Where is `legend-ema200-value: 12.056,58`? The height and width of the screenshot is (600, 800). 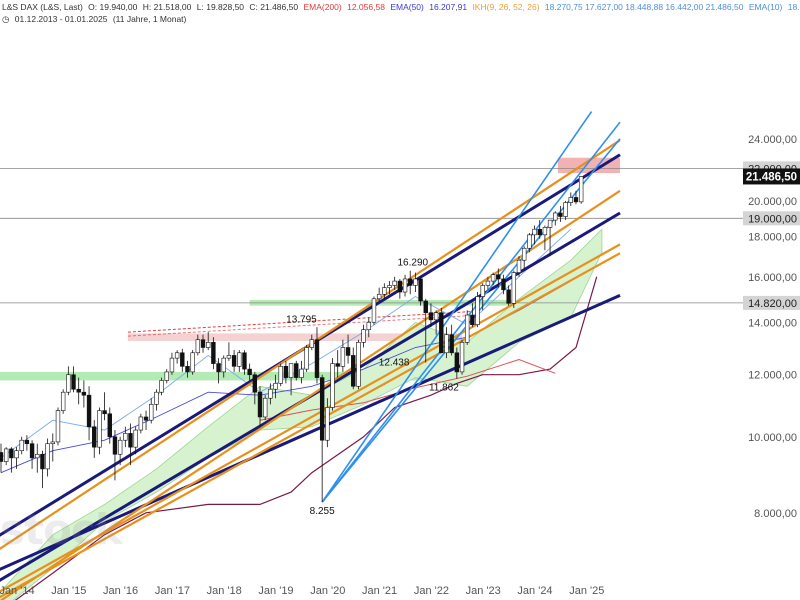 legend-ema200-value: 12.056,58 is located at coordinates (366, 7).